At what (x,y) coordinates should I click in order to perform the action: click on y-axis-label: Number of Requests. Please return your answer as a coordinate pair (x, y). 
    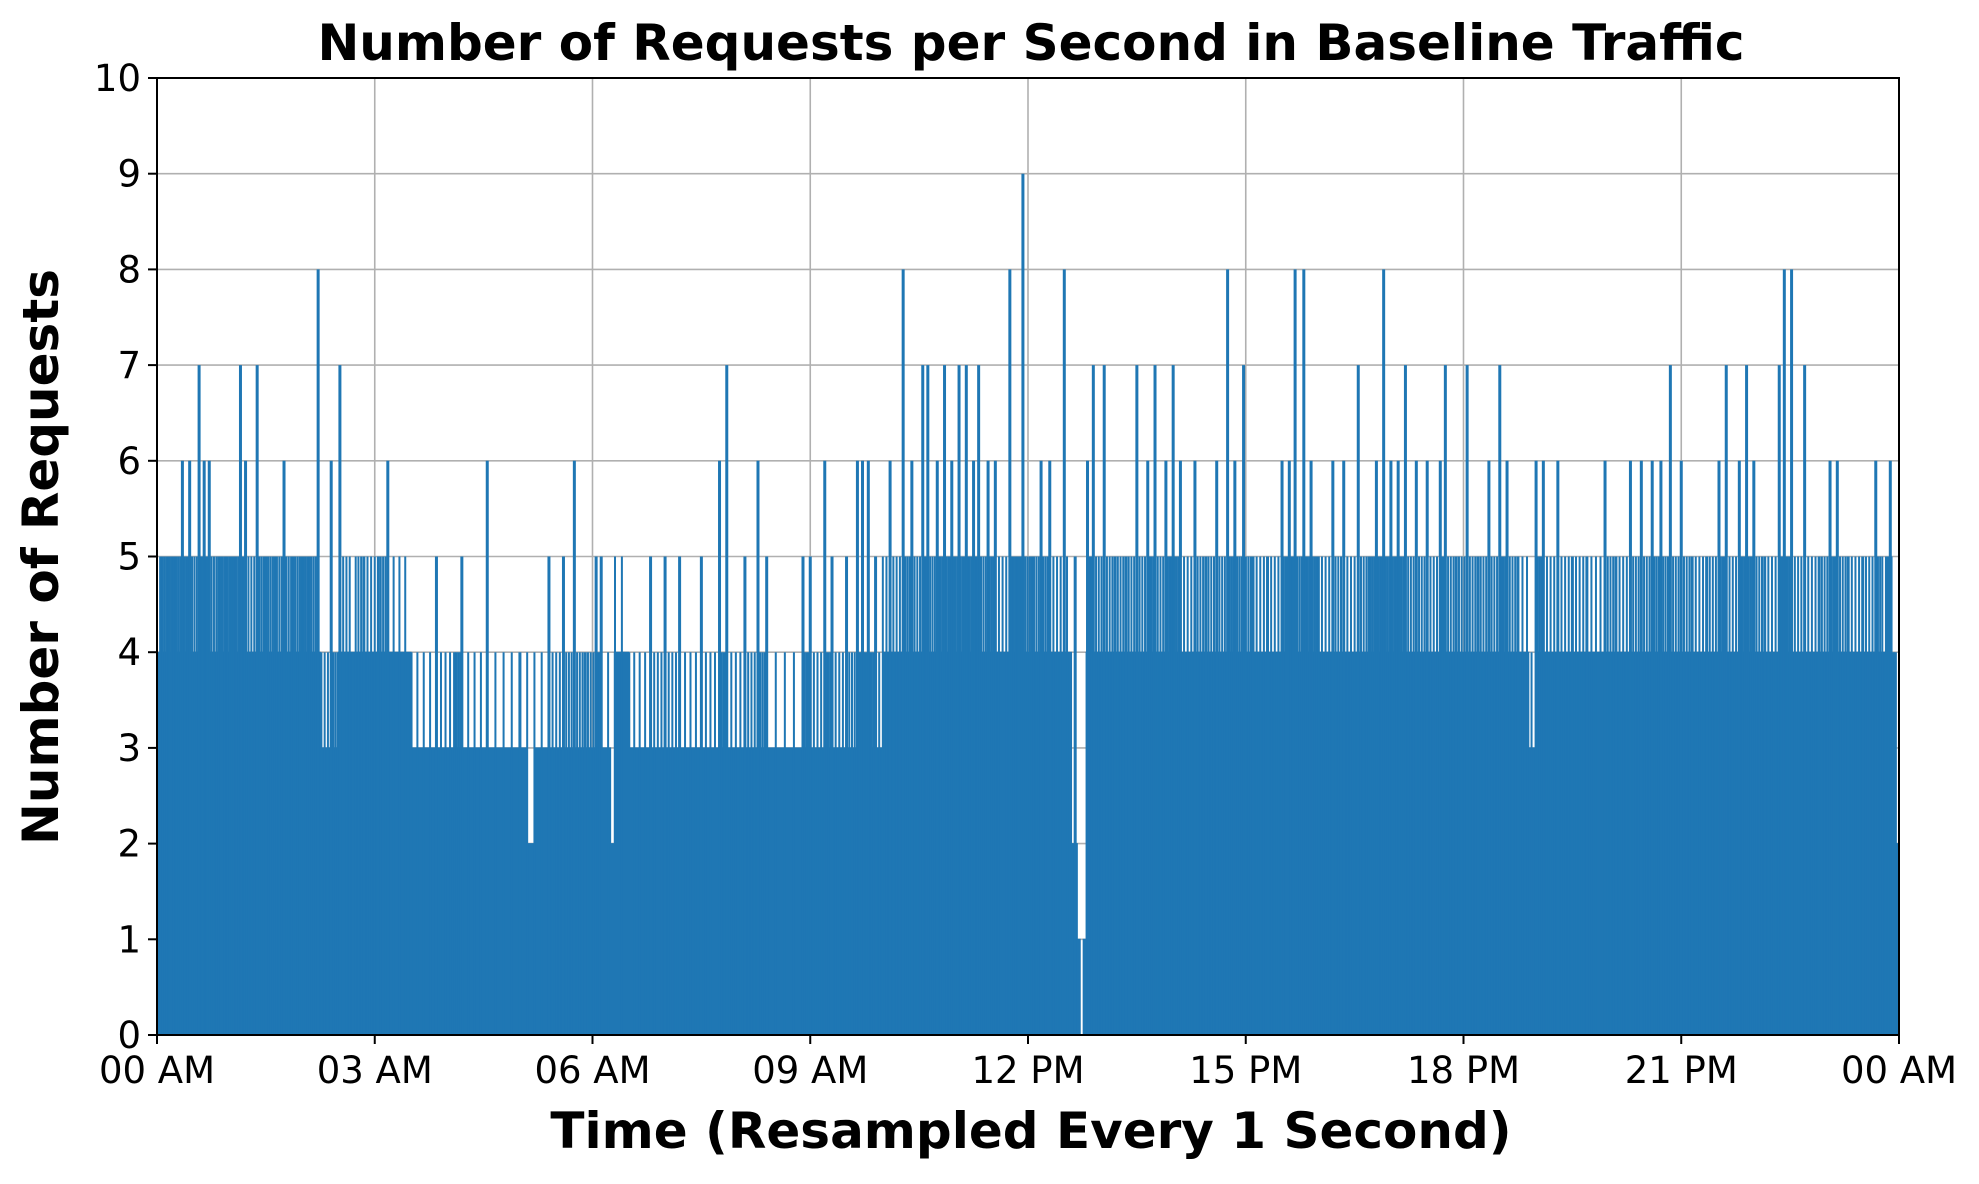
    Looking at the image, I should click on (41, 557).